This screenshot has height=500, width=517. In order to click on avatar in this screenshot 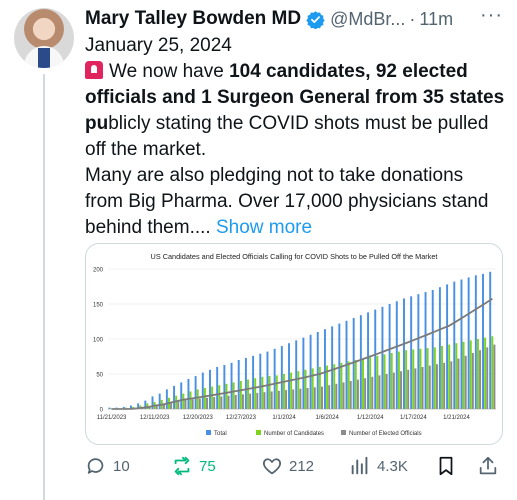, I will do `click(44, 38)`.